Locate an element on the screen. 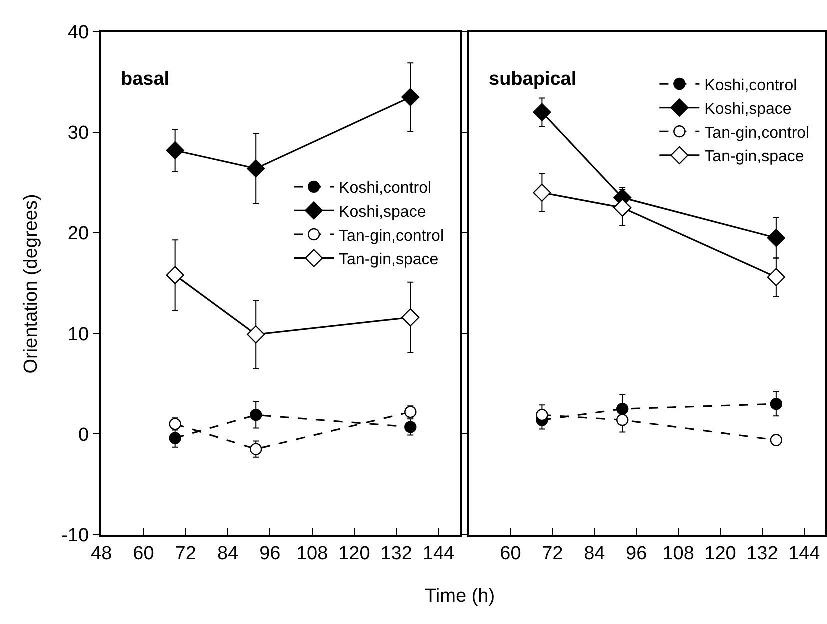  x-axis-title: Time (h) is located at coordinates (460, 596).